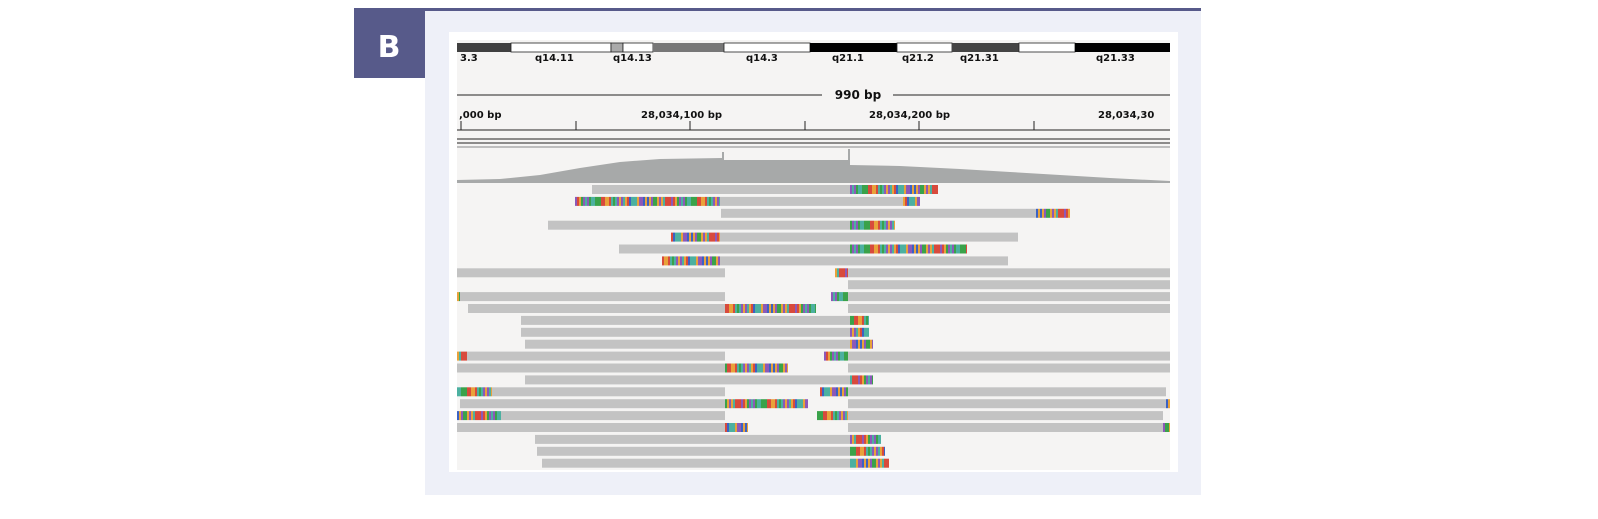 The image size is (1598, 519). I want to click on band, so click(924, 47).